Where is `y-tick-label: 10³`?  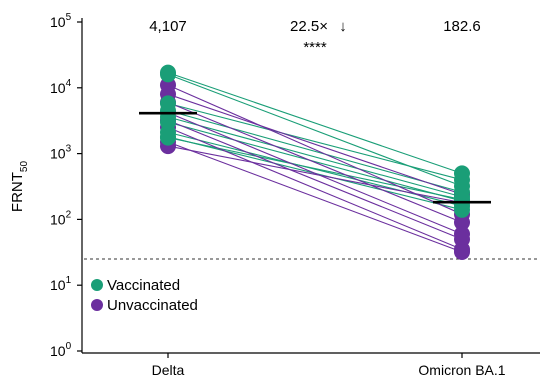
y-tick-label: 10³ is located at coordinates (61, 153).